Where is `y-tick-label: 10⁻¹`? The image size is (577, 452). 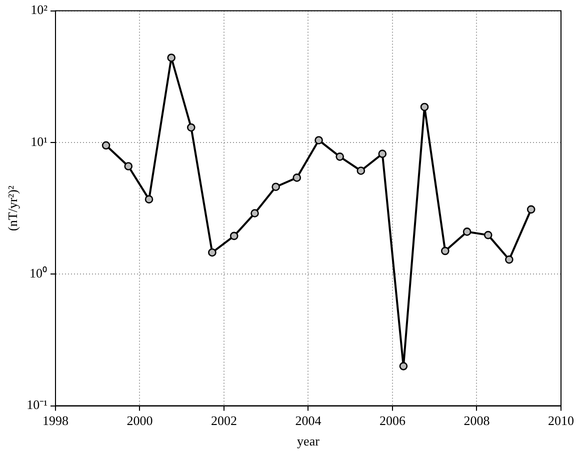 y-tick-label: 10⁻¹ is located at coordinates (37, 404).